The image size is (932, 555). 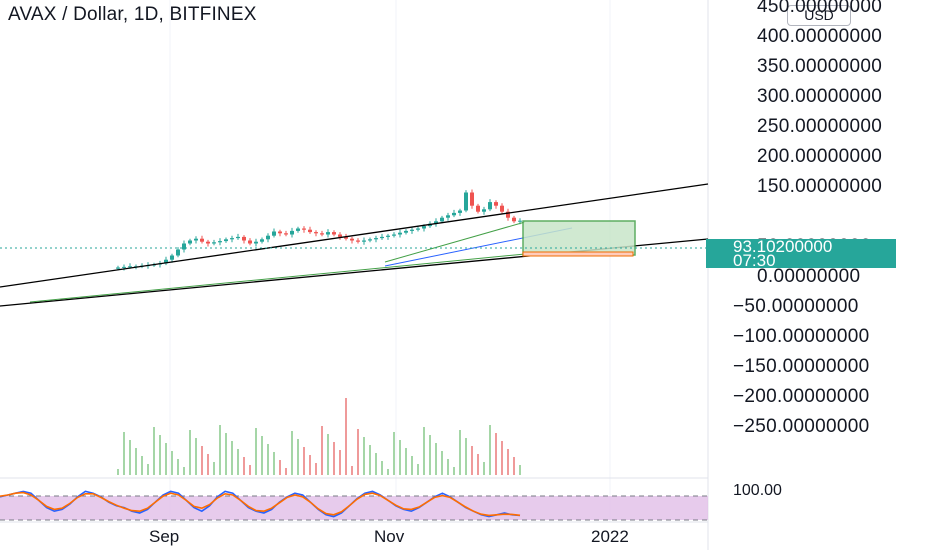 What do you see at coordinates (819, 15) in the screenshot?
I see `currency-button: USD` at bounding box center [819, 15].